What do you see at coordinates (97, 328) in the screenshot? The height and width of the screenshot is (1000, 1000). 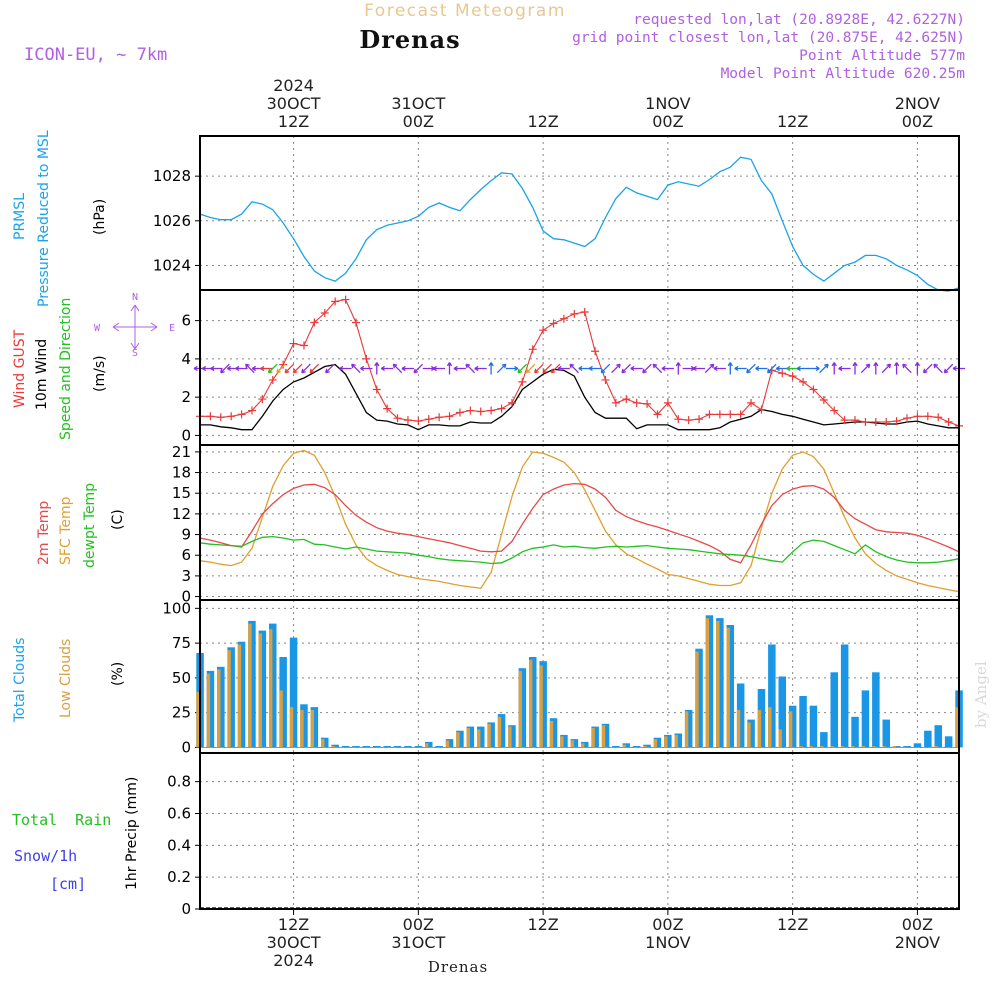 I see `compass-w: W` at bounding box center [97, 328].